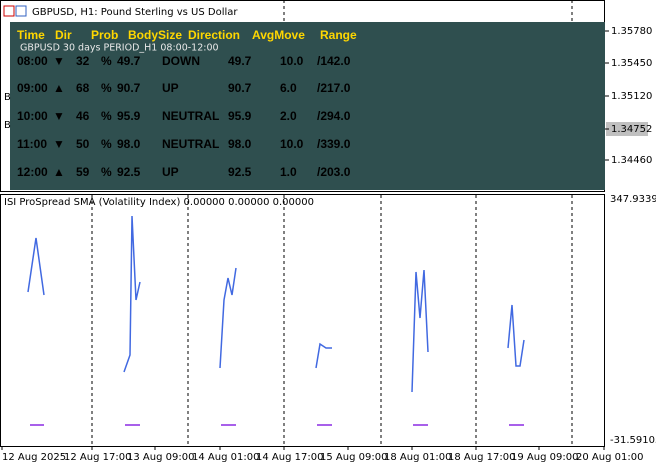  I want to click on panel-cell: 68, so click(83, 88).